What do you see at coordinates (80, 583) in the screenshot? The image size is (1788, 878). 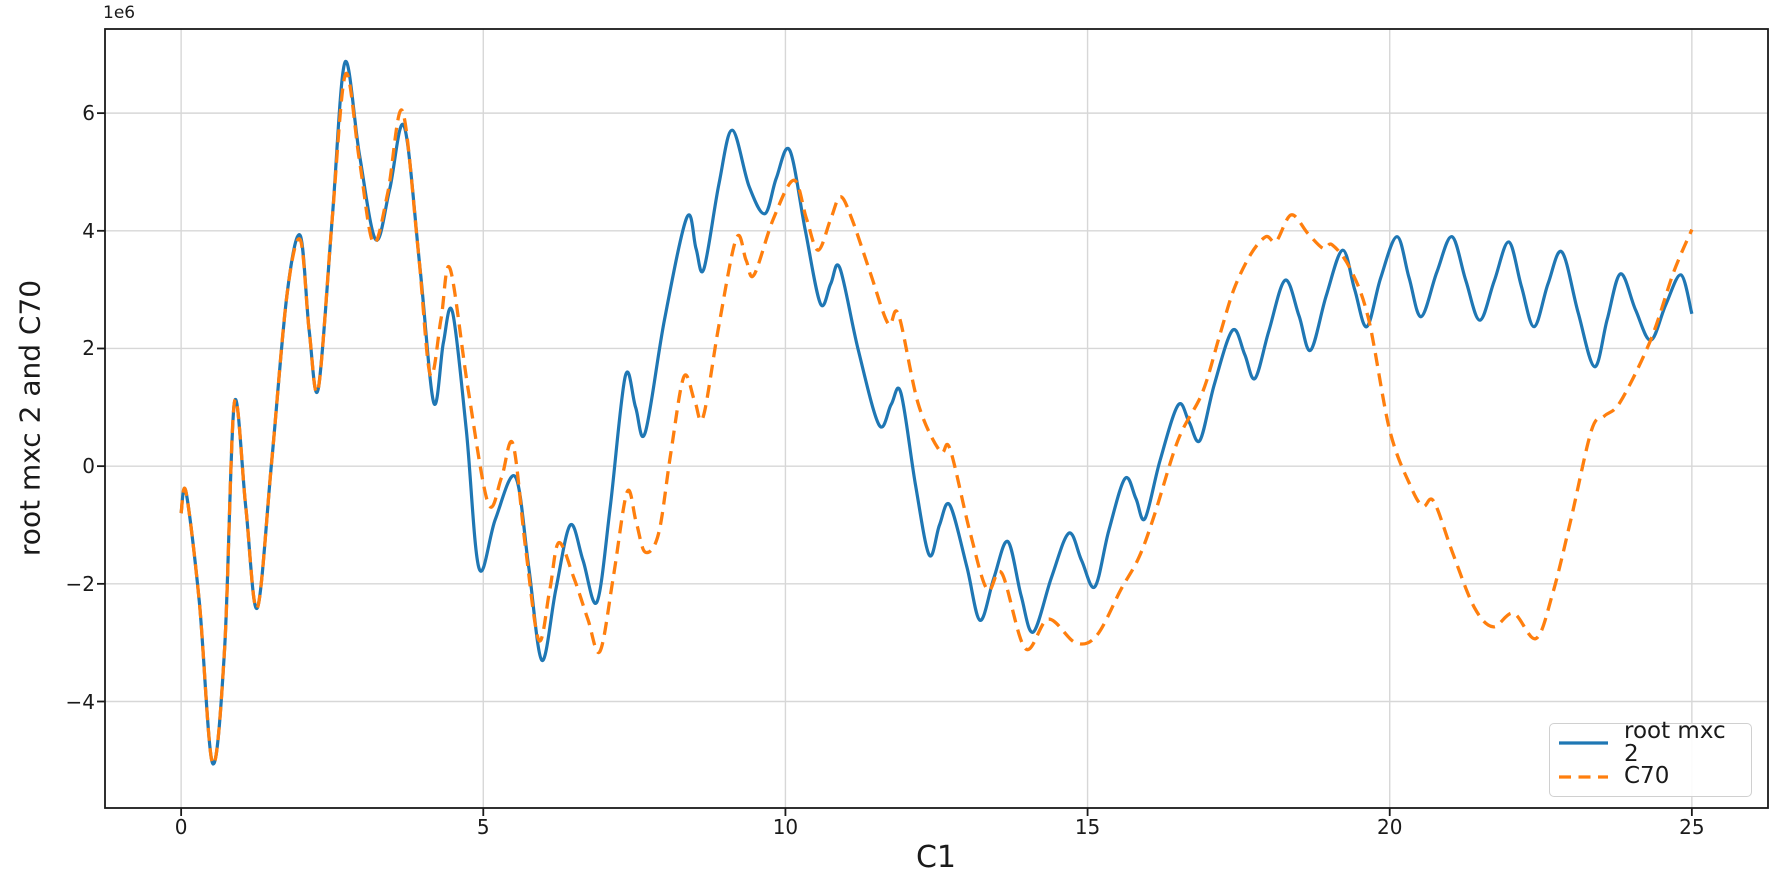 I see `y-tick-label: −2` at bounding box center [80, 583].